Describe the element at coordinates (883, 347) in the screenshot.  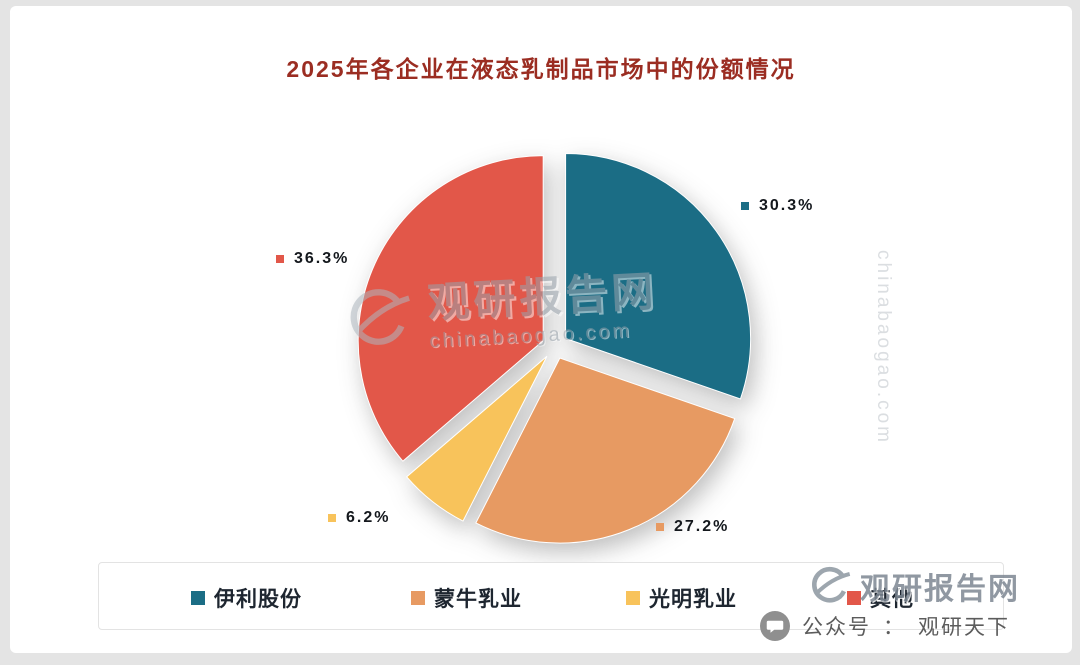
I see `watermark-vertical: chinabaogao.com` at that location.